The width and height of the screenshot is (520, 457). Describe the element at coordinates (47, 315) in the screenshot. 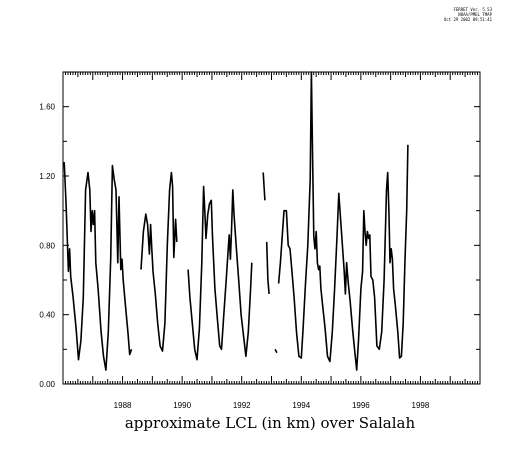

I see `y-tick-label: 0.40` at that location.